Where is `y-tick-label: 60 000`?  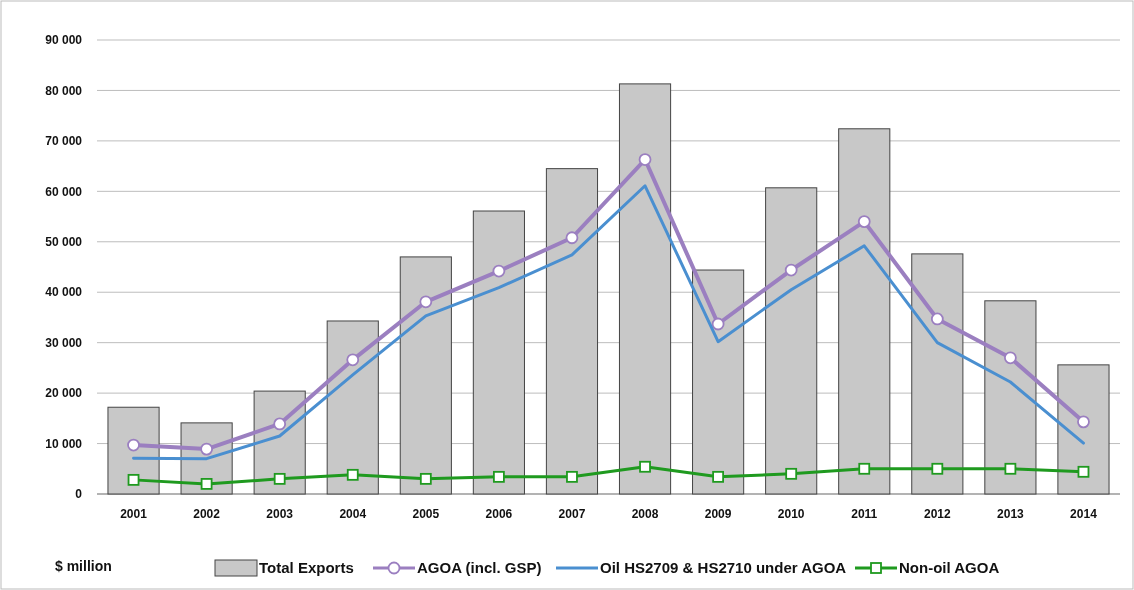
y-tick-label: 60 000 is located at coordinates (64, 191).